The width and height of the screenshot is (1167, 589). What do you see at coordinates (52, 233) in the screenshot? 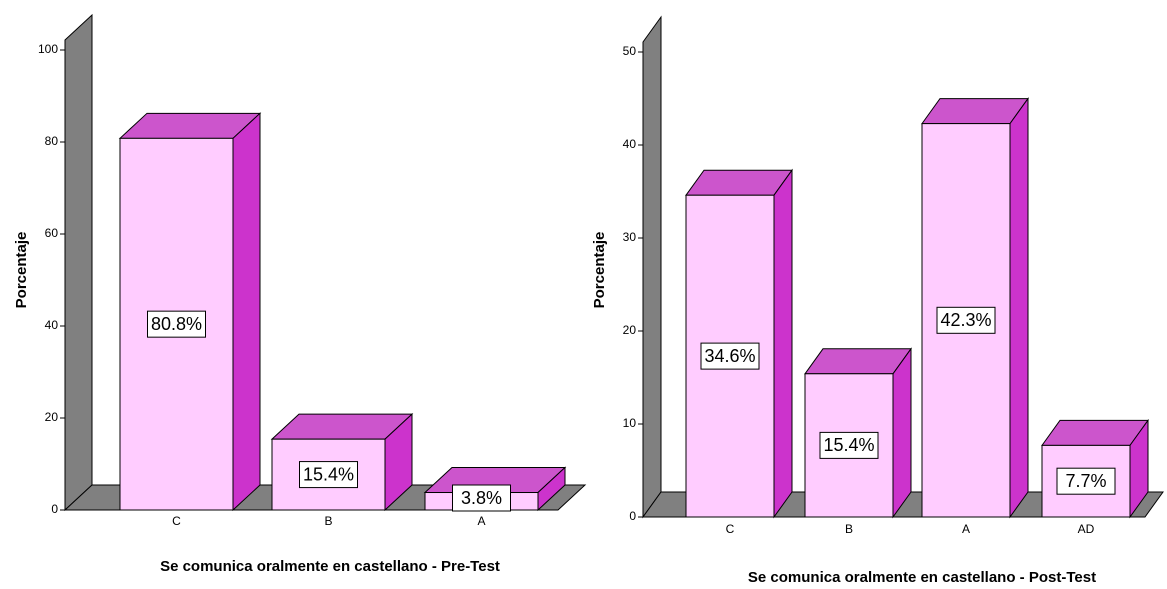
I see `y-tick-label: 60` at bounding box center [52, 233].